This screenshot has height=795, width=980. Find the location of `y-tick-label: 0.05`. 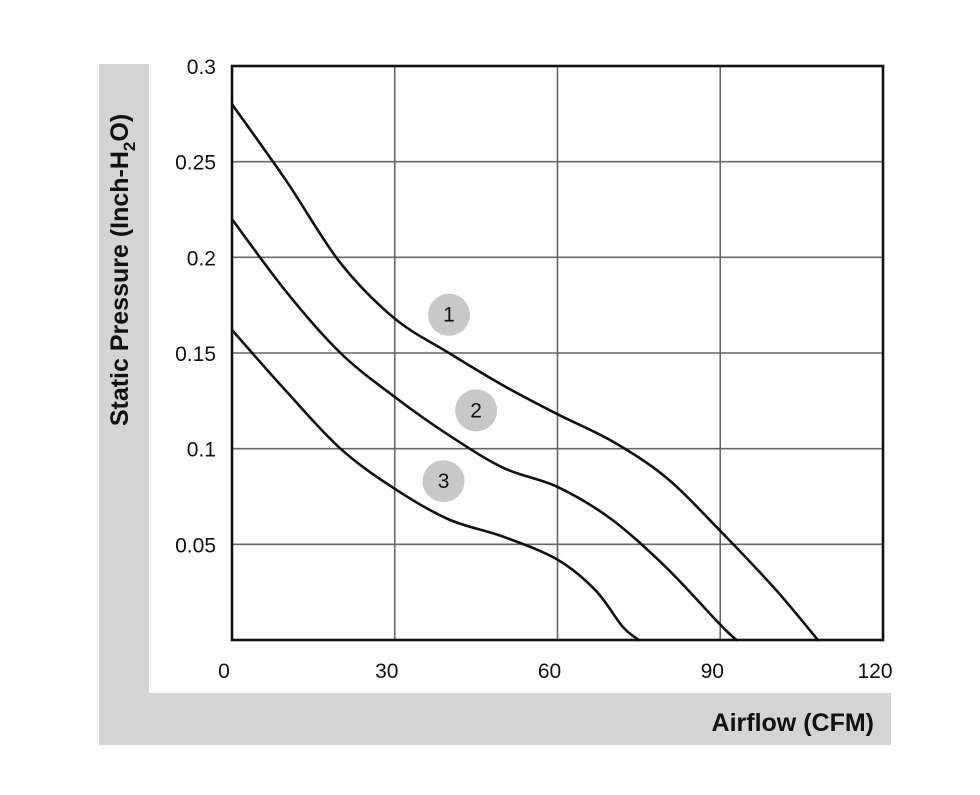

y-tick-label: 0.05 is located at coordinates (195, 545).